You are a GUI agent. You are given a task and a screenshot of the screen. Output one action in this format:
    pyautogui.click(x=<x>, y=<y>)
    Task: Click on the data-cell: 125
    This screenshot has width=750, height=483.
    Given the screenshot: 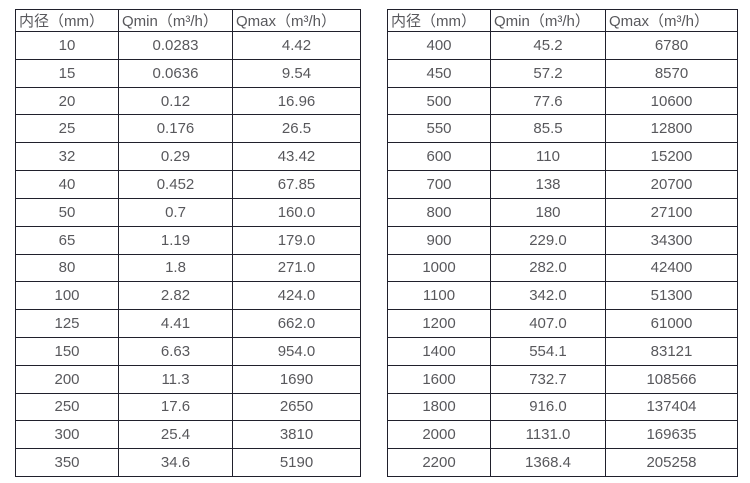 What is the action you would take?
    pyautogui.click(x=67, y=323)
    